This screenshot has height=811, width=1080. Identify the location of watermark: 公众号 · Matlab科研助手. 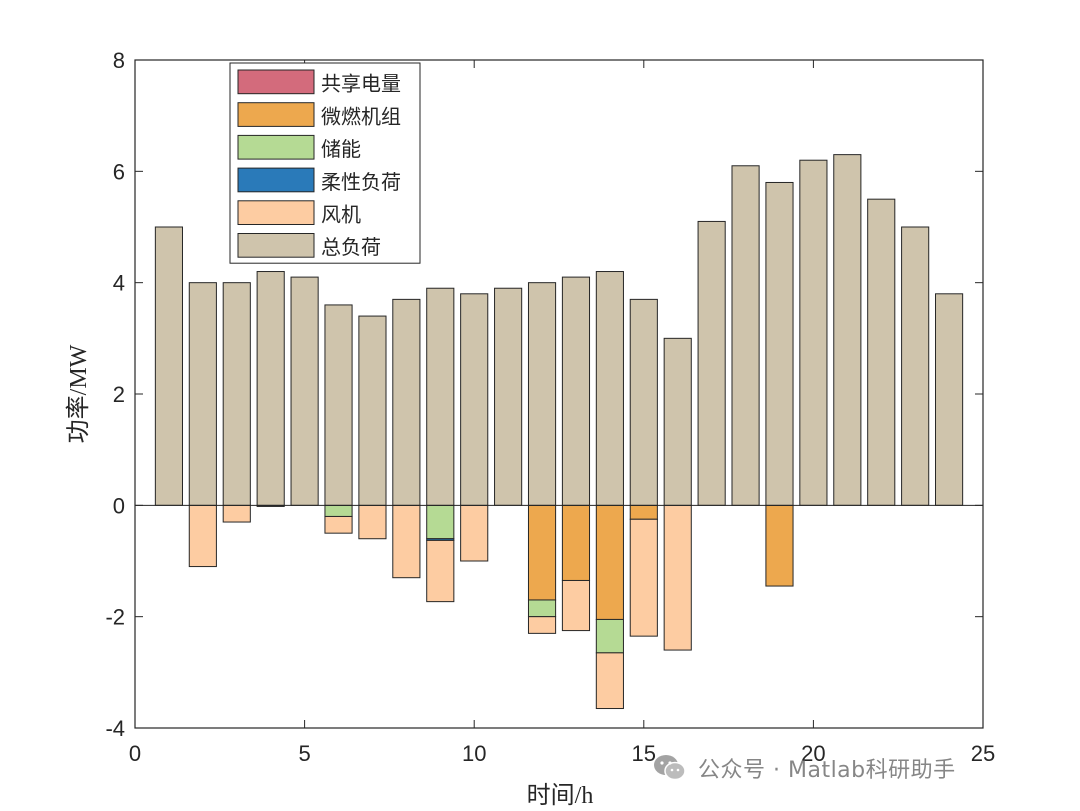
(804, 768).